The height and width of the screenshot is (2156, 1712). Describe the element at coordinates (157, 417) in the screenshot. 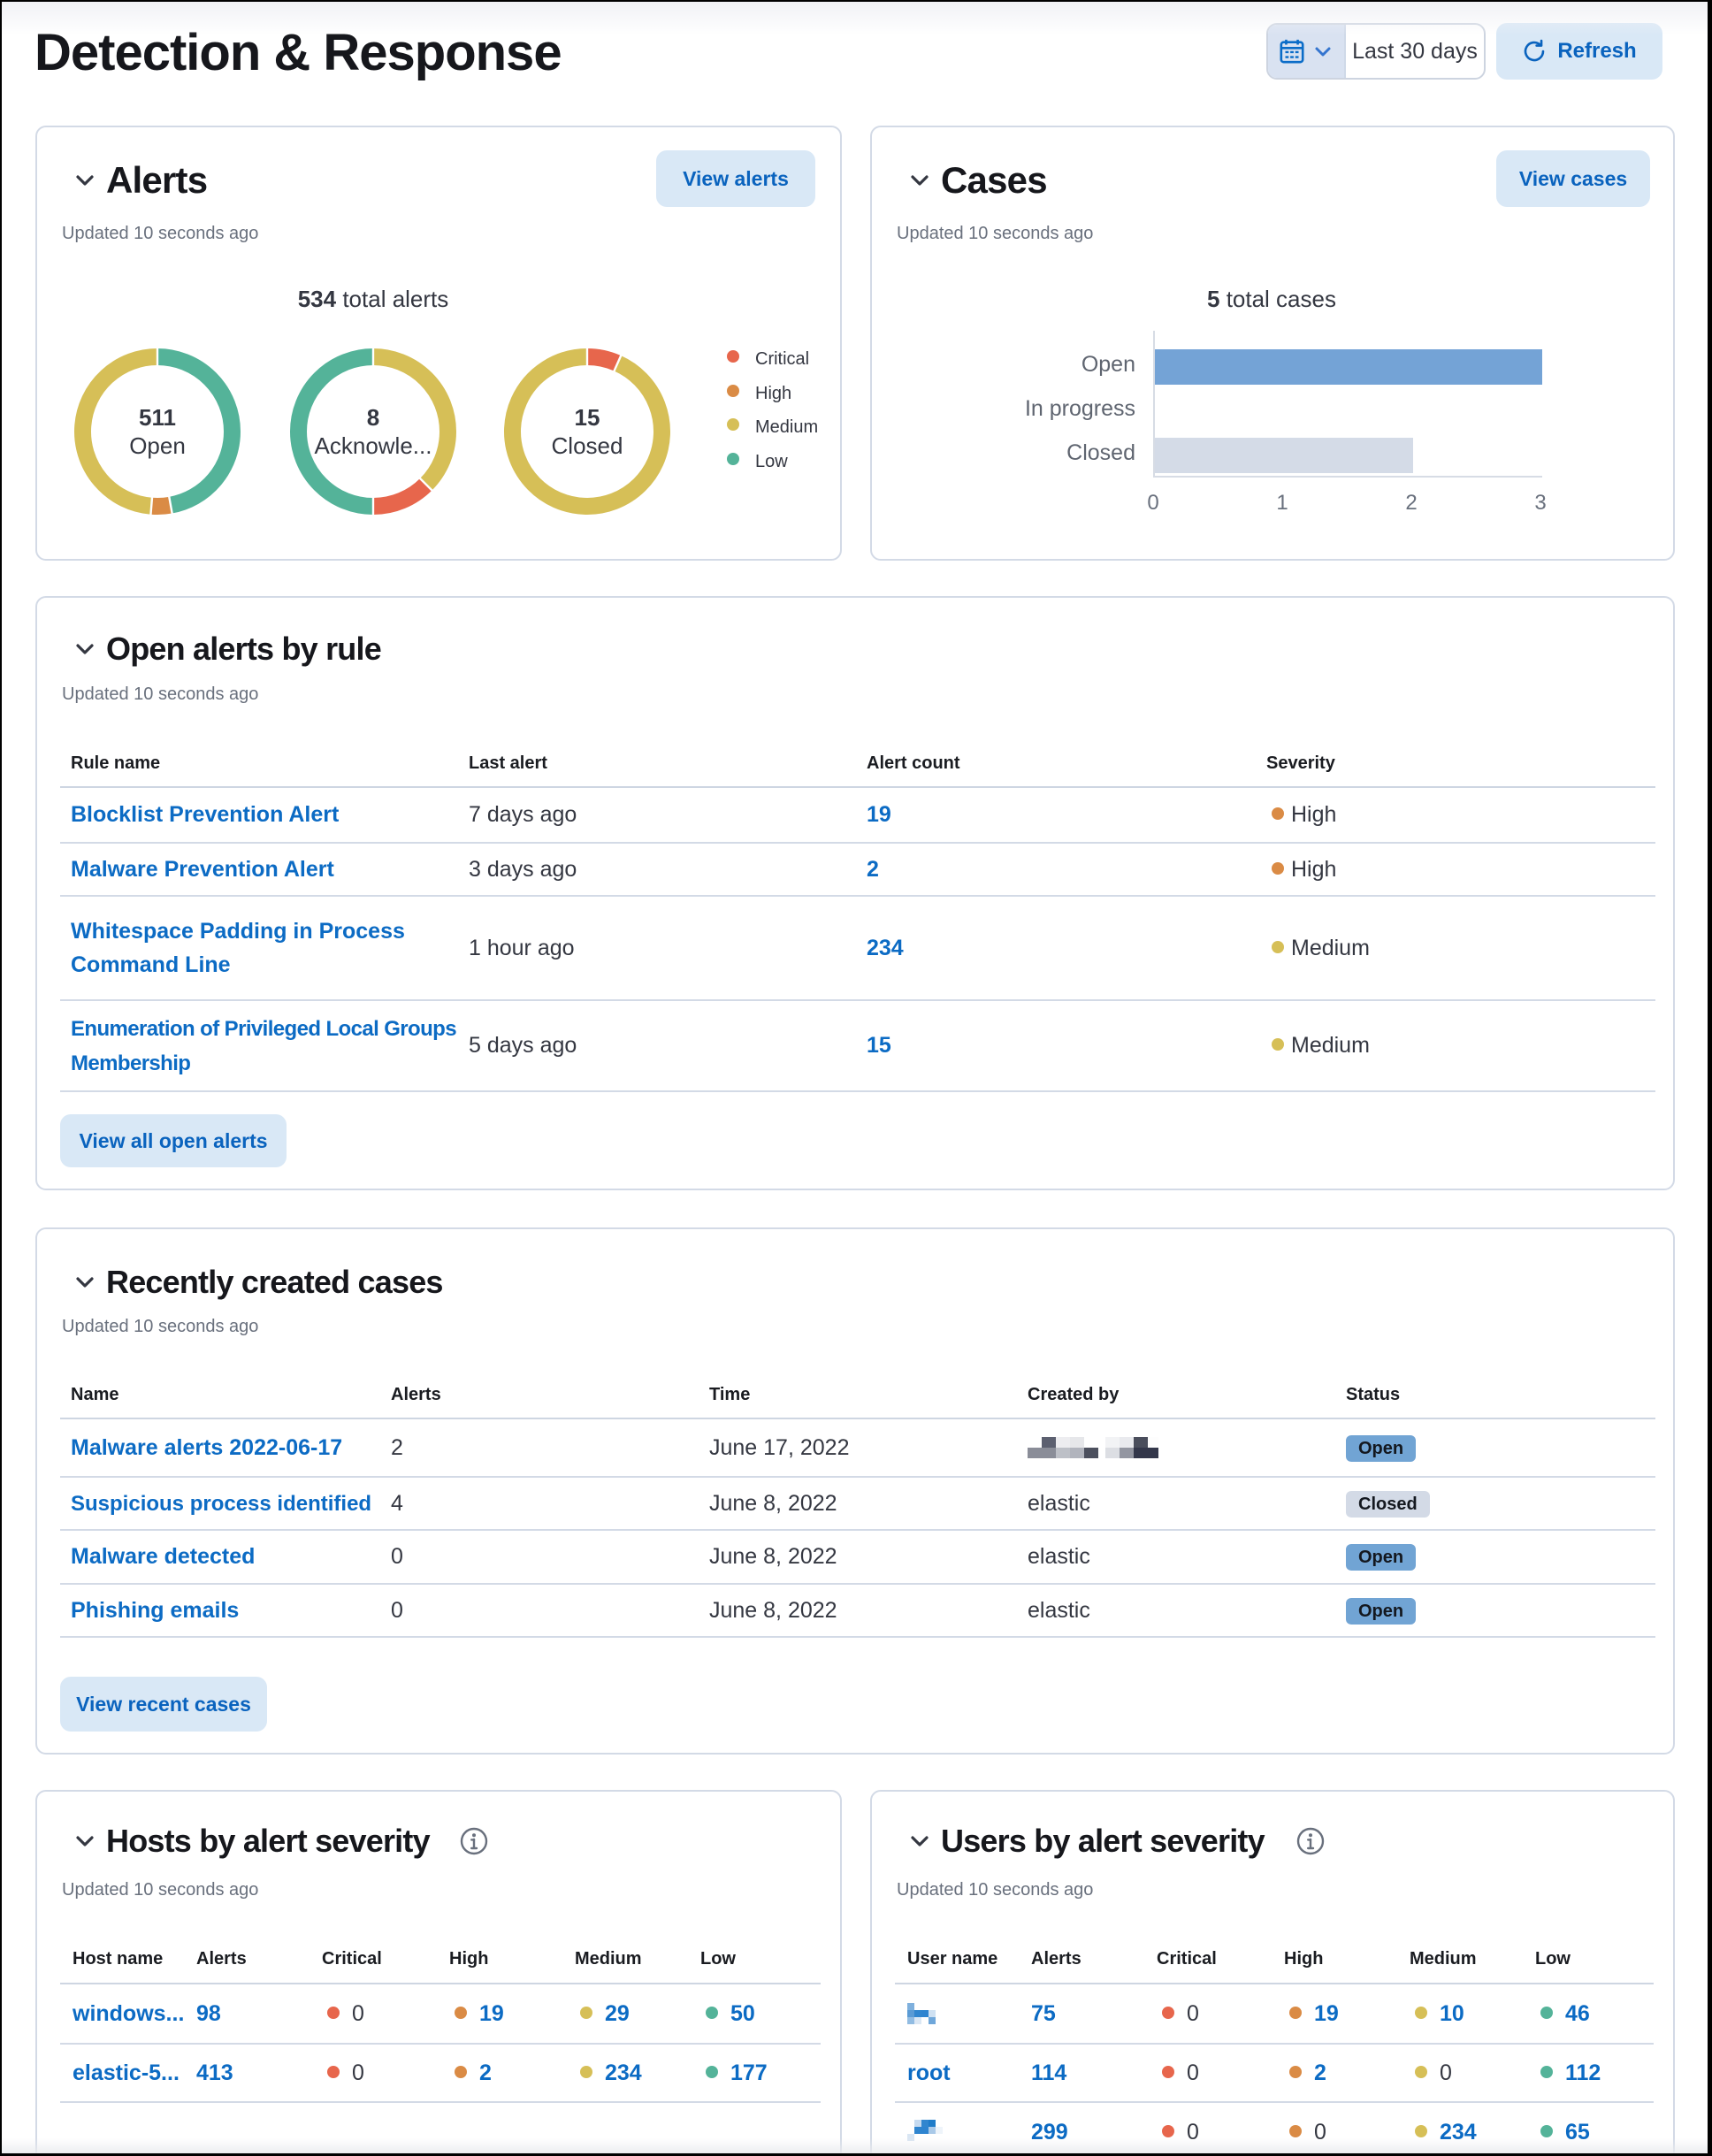

I see `svg-text: 511` at that location.